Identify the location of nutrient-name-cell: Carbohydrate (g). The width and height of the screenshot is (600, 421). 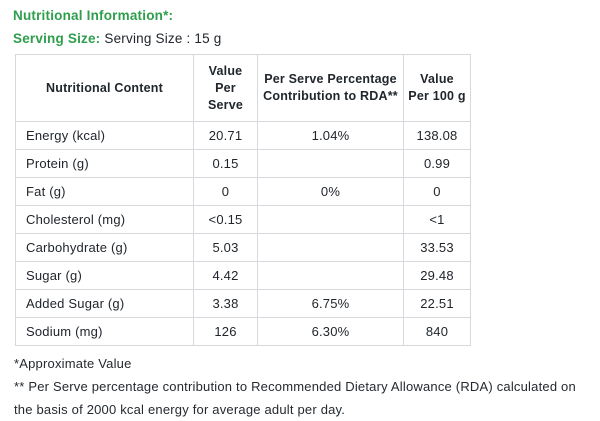
(104, 247).